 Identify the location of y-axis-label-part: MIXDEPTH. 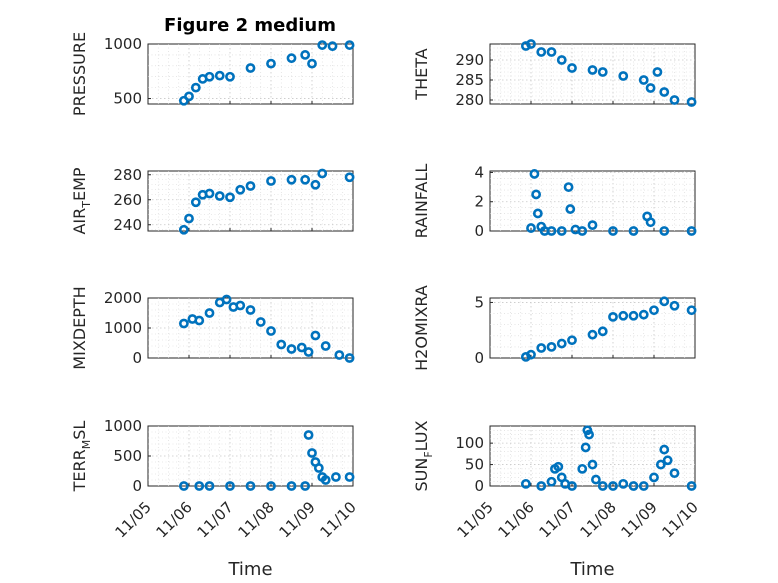
(79, 327).